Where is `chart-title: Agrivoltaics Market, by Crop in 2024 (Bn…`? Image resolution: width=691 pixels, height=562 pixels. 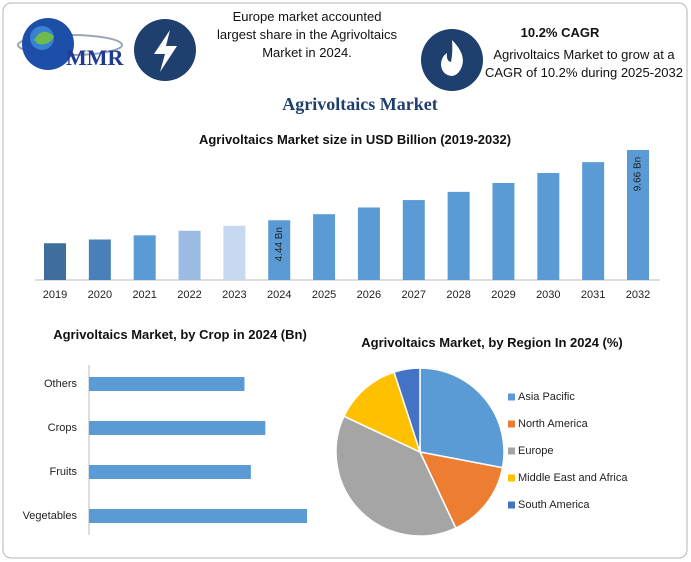 chart-title: Agrivoltaics Market, by Crop in 2024 (Bn… is located at coordinates (180, 334).